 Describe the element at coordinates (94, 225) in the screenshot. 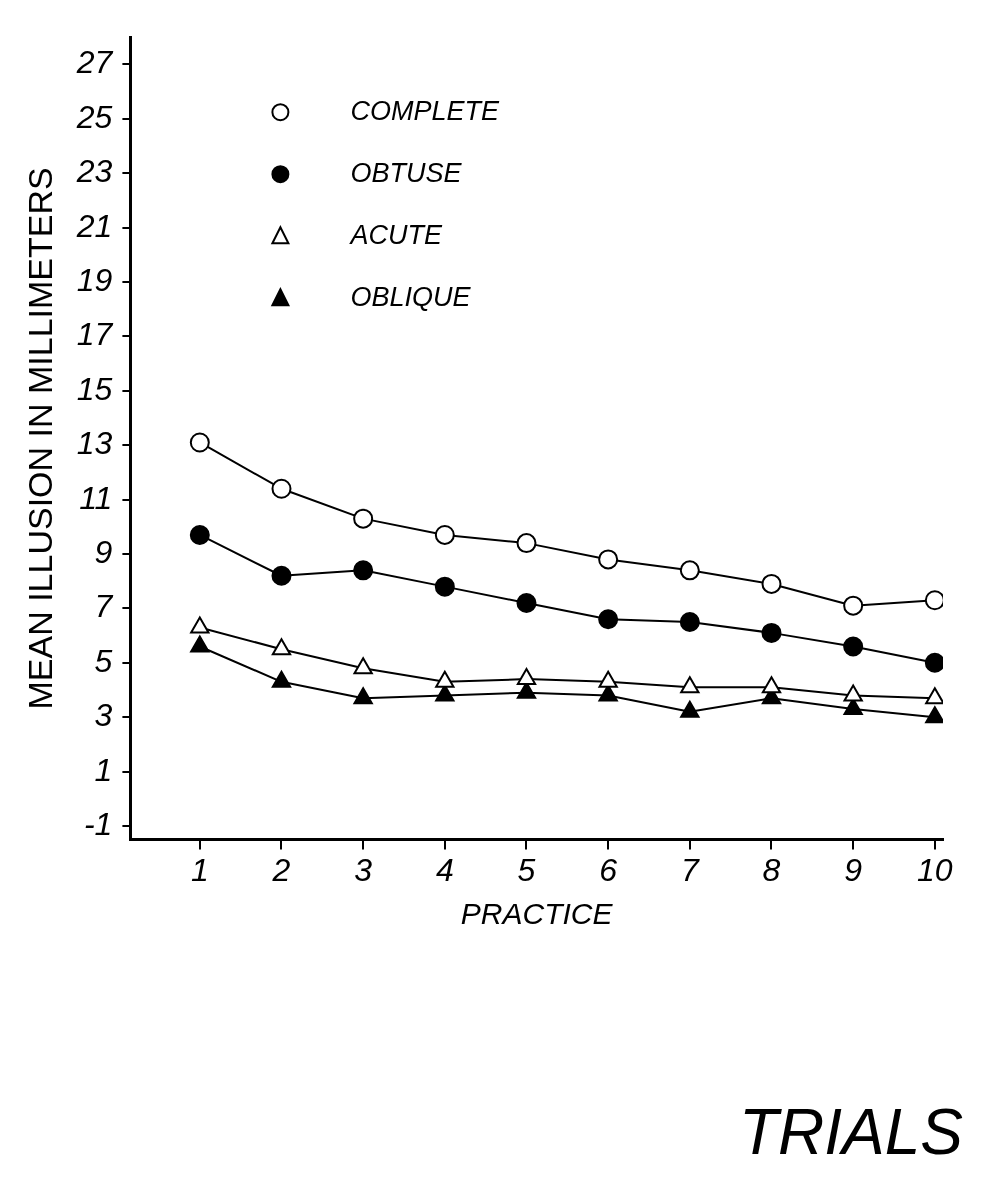

I see `y-tick-label: 21` at that location.